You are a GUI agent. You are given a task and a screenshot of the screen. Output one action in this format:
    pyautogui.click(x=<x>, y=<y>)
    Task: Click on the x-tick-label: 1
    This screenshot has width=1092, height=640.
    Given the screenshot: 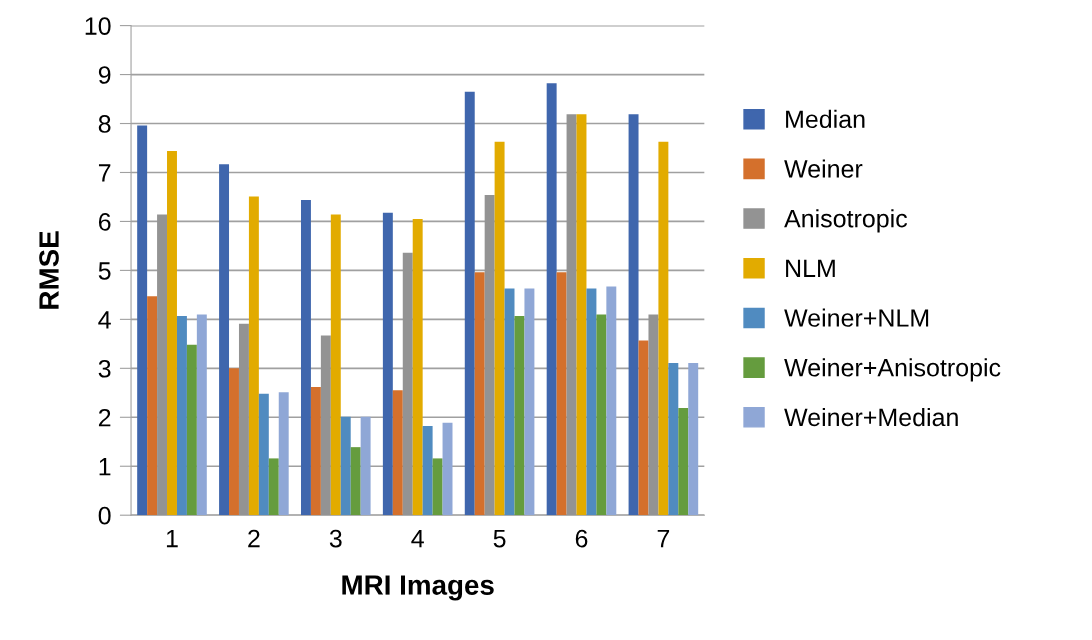 What is the action you would take?
    pyautogui.click(x=172, y=539)
    